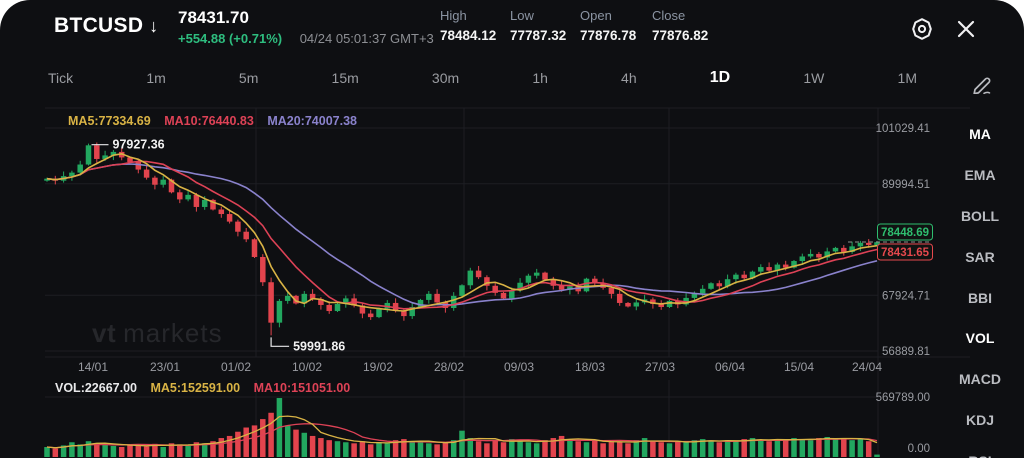  What do you see at coordinates (453, 15) in the screenshot?
I see `stat-high-label: High` at bounding box center [453, 15].